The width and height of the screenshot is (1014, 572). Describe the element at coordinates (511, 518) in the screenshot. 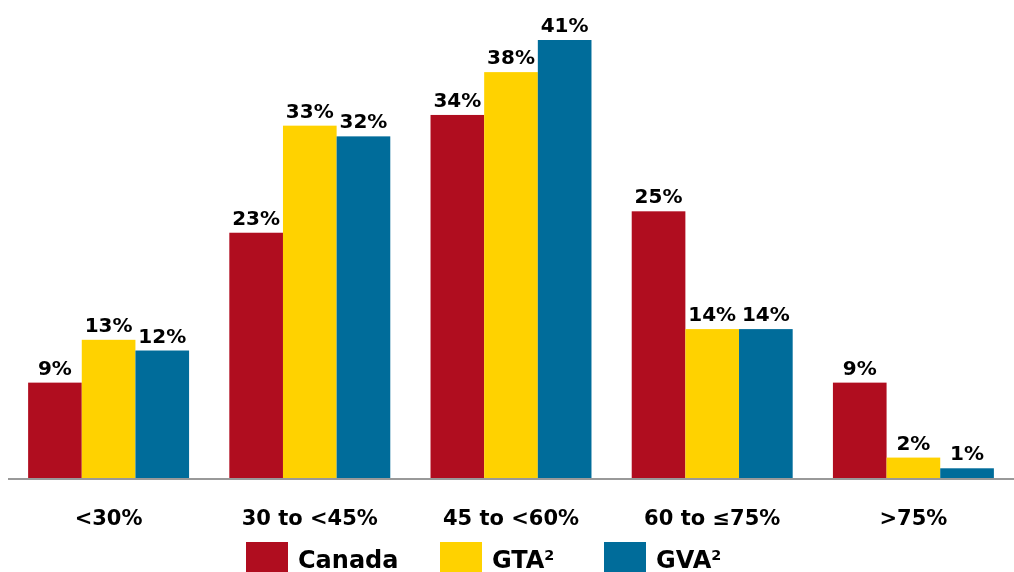

I see `x-tick-label: 45 to <60%` at that location.